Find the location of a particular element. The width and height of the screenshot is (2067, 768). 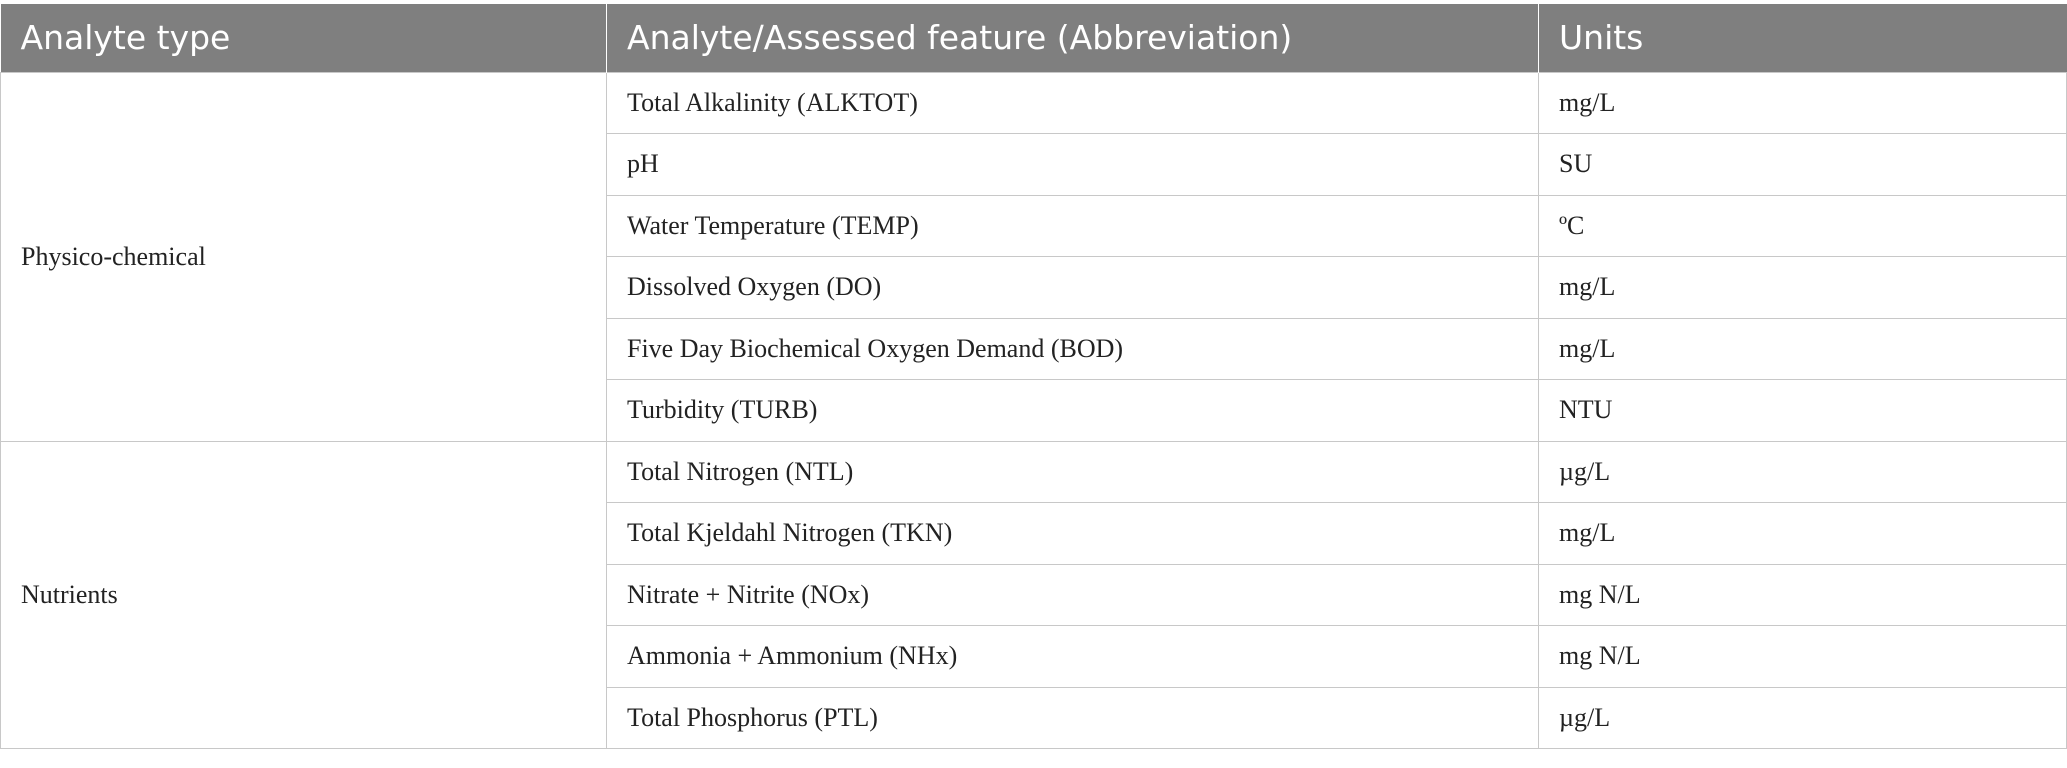

units-cell: SU is located at coordinates (1802, 164).